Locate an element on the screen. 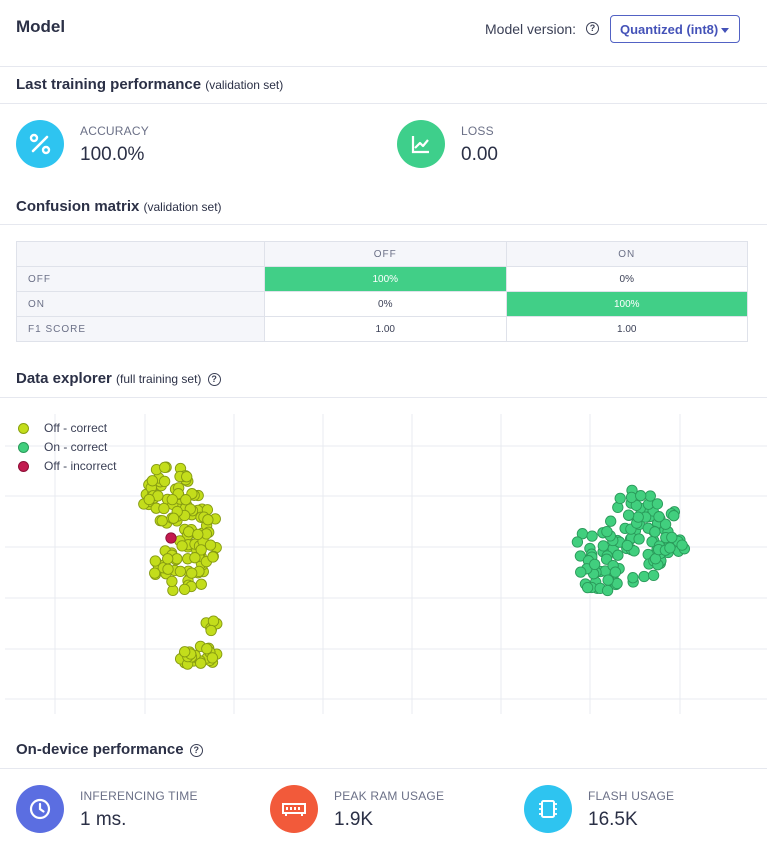 Image resolution: width=767 pixels, height=856 pixels. legend-item-off-incorrect: Off - incorrect is located at coordinates (67, 467).